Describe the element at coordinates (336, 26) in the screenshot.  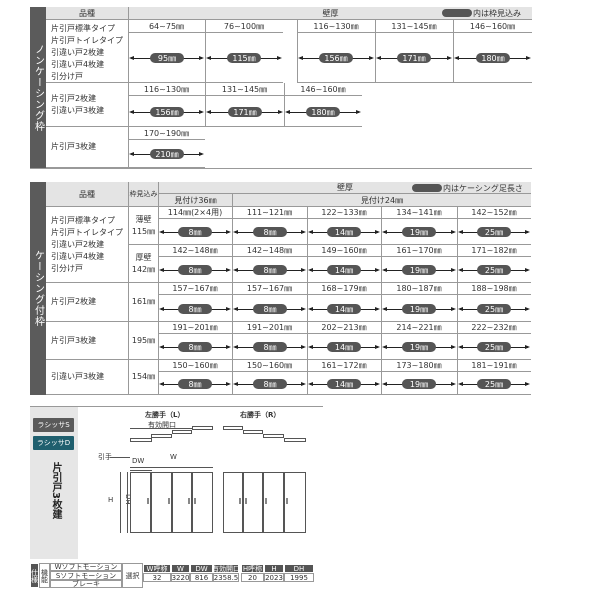
I see `range-label: 116~130㎜` at that location.